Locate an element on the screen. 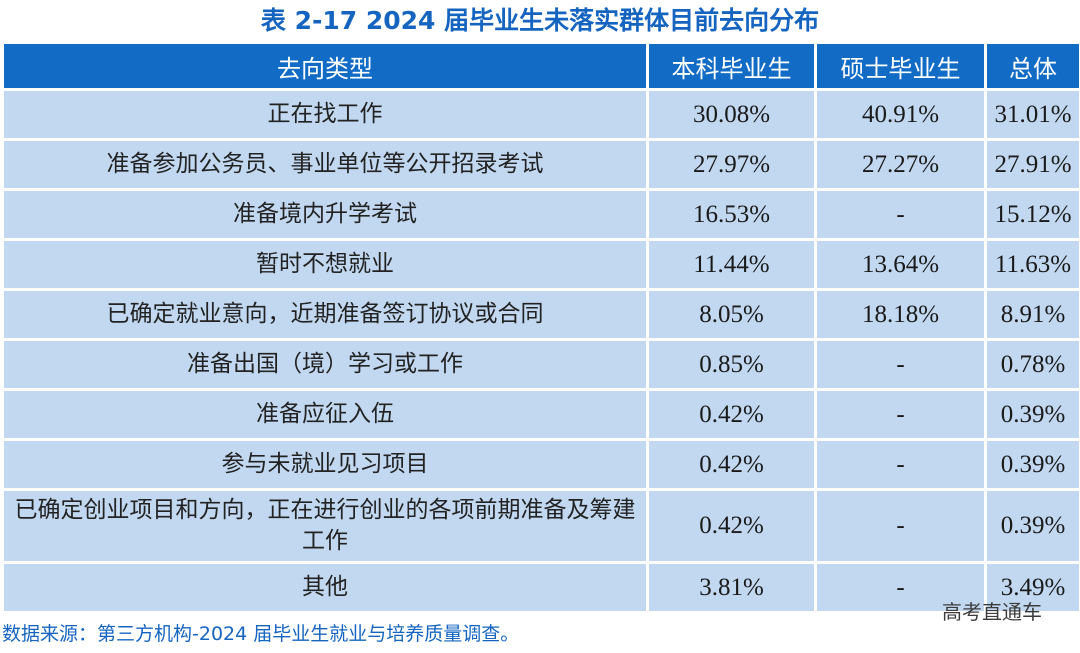 This screenshot has height=653, width=1080. cell-undergrad: 3.81% is located at coordinates (731, 587).